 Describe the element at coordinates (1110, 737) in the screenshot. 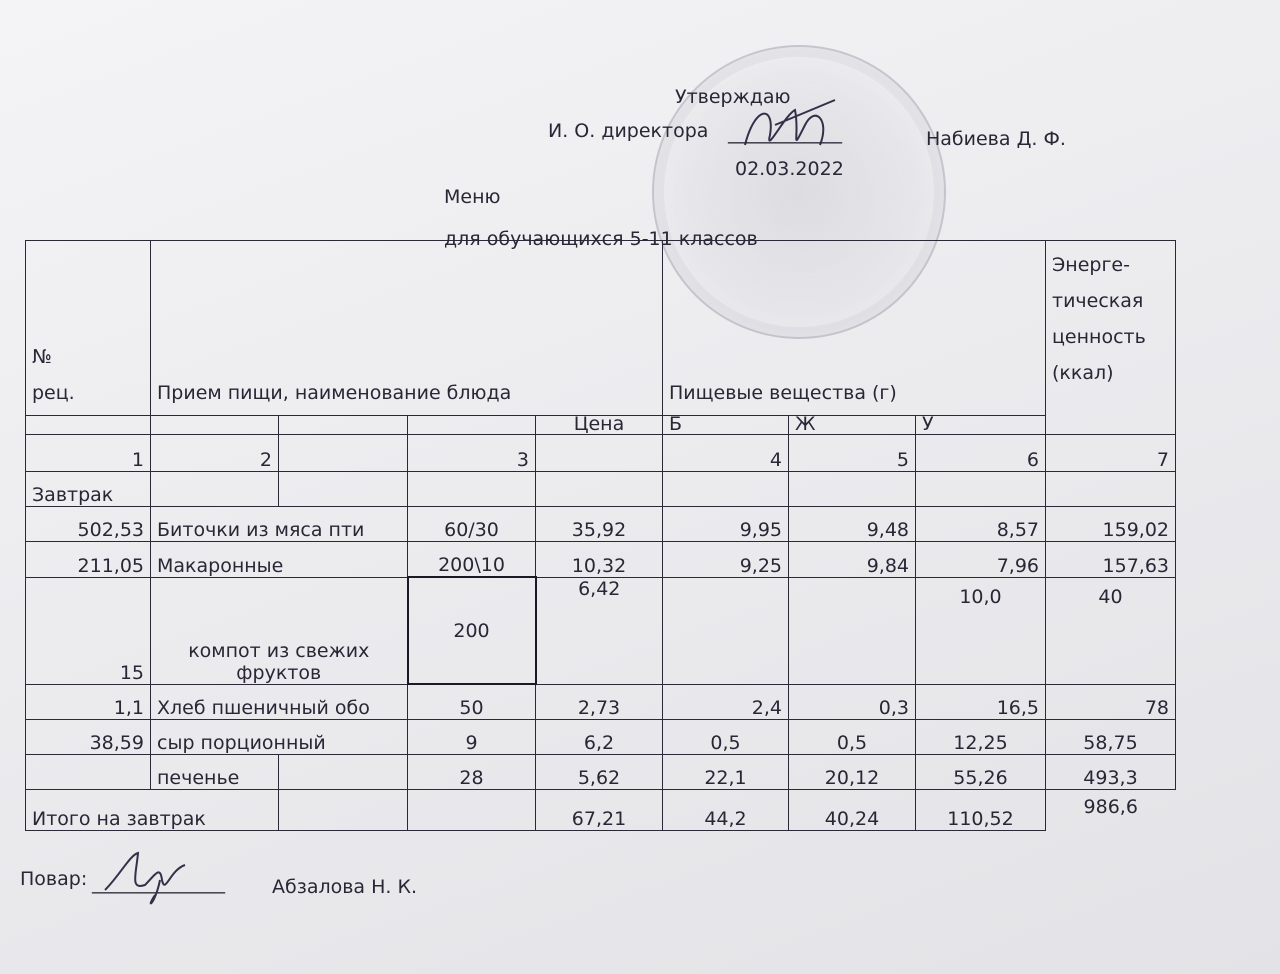

I see `cell-kcal: 58,75` at that location.